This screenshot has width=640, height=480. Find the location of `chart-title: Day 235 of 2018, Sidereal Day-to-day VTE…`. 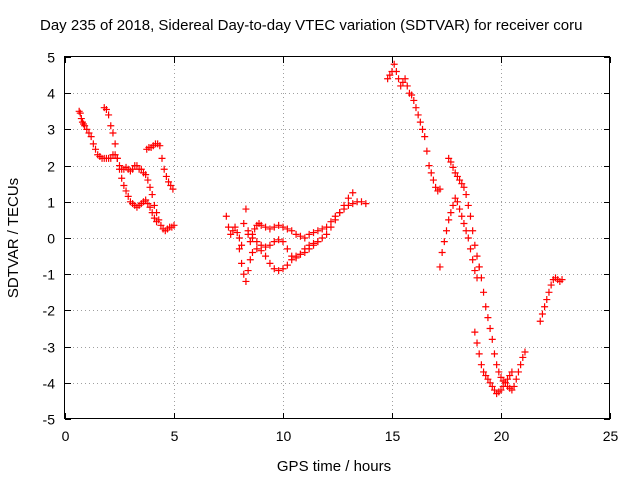

chart-title: Day 235 of 2018, Sidereal Day-to-day VTE… is located at coordinates (311, 25).